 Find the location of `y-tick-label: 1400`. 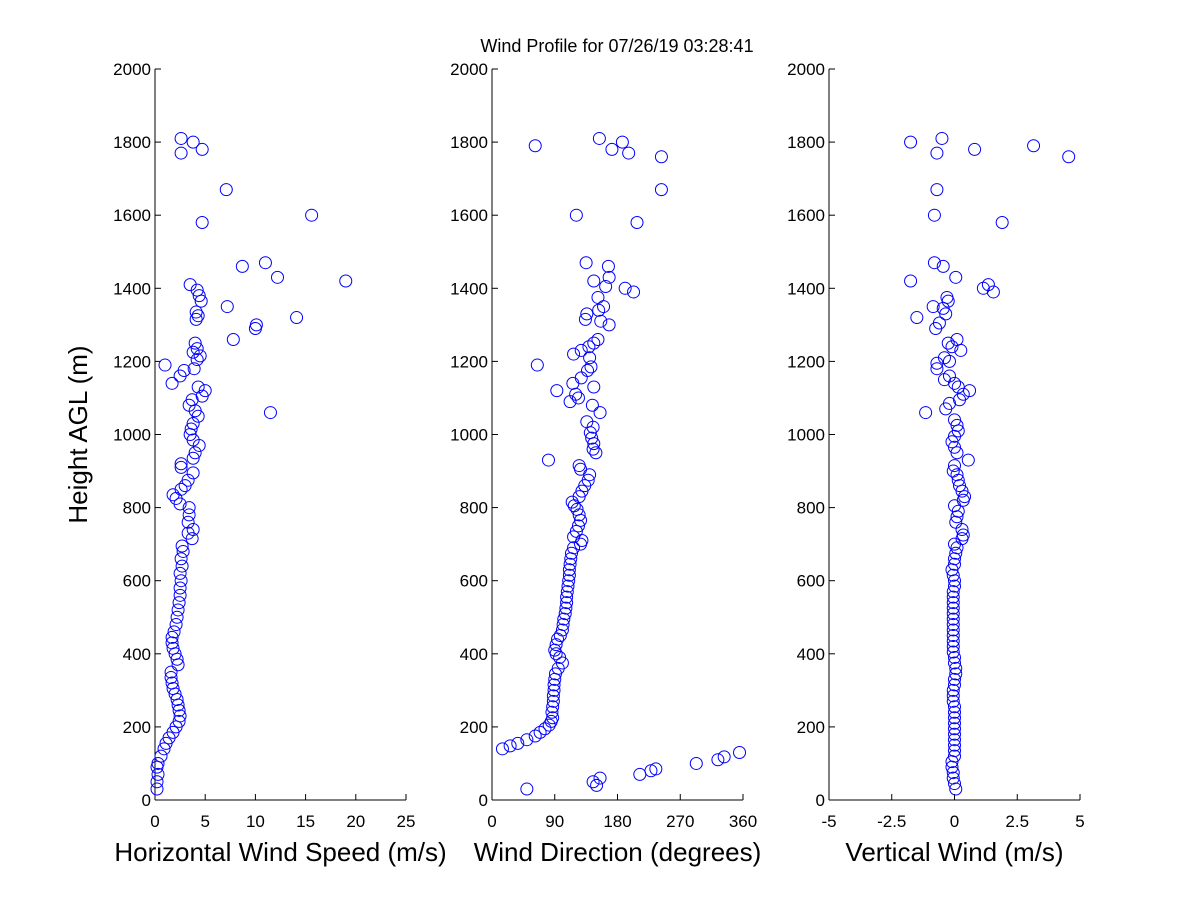

y-tick-label: 1400 is located at coordinates (132, 288).